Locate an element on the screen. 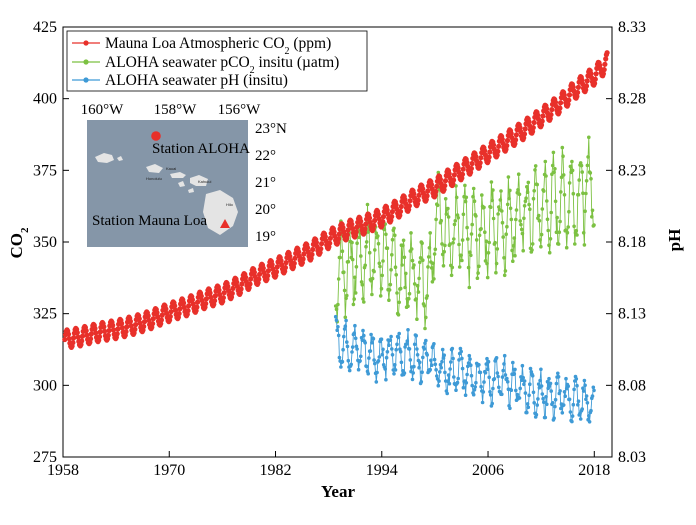 The width and height of the screenshot is (696, 525). legend-label-ph: ALOHA seawater pH (insitu) is located at coordinates (196, 80).